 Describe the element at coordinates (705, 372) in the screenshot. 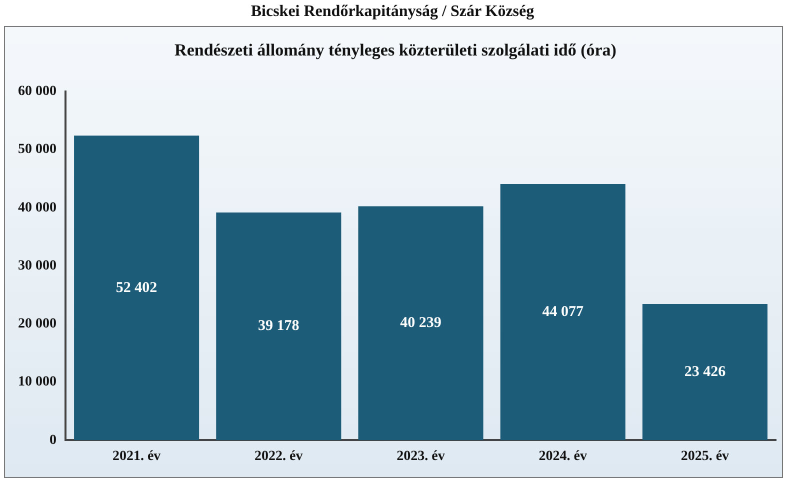

I see `data-label: 23 426` at that location.